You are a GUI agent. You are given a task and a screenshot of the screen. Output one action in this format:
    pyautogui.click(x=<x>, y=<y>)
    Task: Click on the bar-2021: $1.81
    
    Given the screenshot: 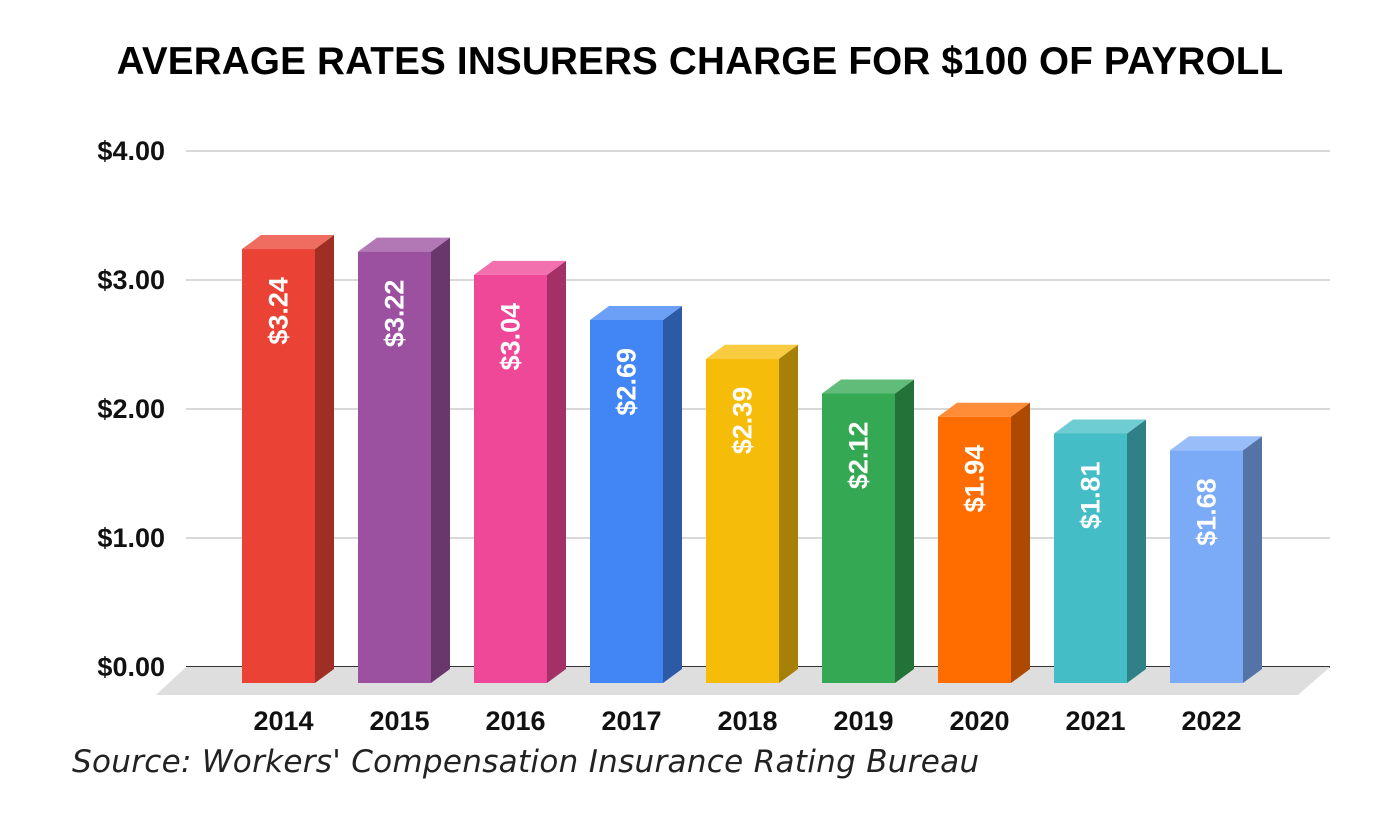 What is the action you would take?
    pyautogui.click(x=1100, y=551)
    